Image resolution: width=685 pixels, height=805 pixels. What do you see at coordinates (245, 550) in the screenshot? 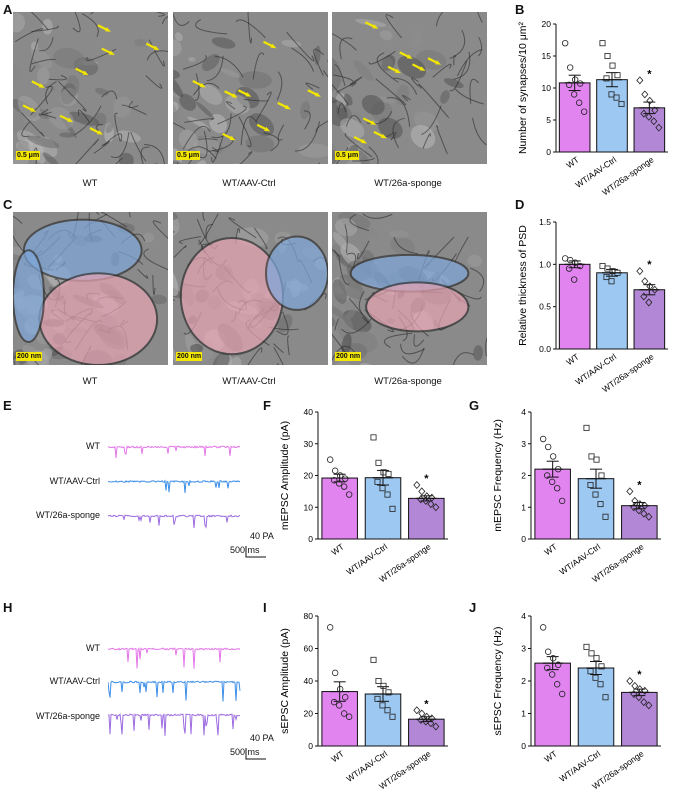
I see `scale-x-label: 500 ms` at bounding box center [245, 550].